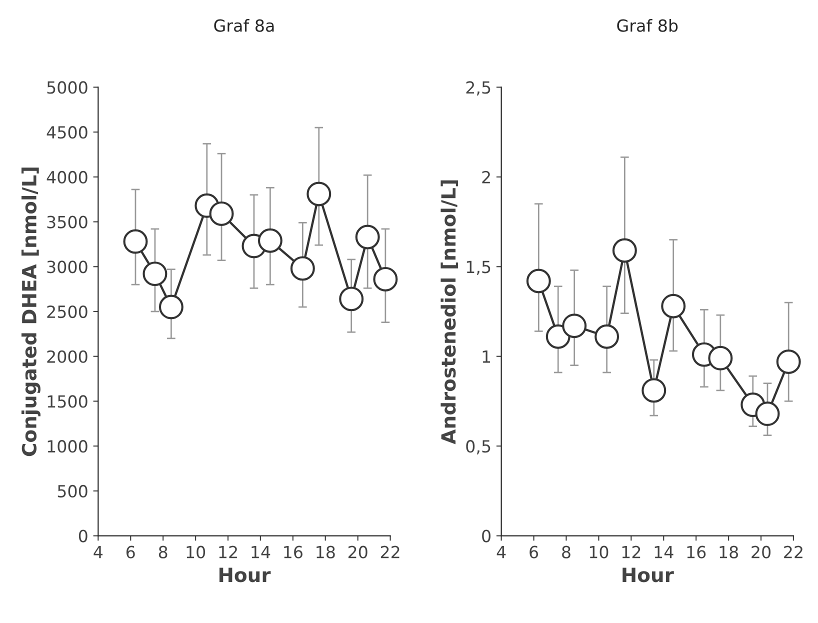  Describe the element at coordinates (449, 312) in the screenshot. I see `y-axis-title: Androstenediol [nmol/L]` at that location.